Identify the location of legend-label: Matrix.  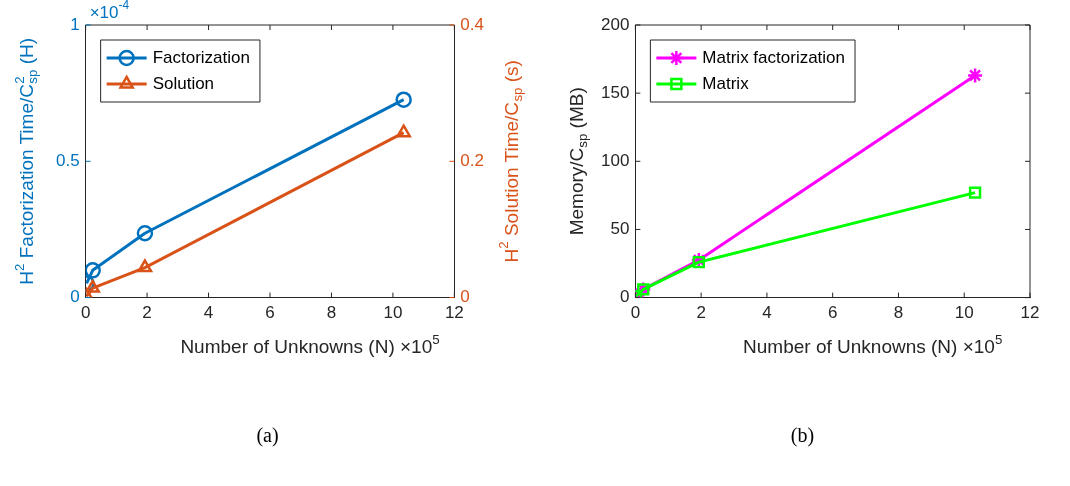
(726, 83).